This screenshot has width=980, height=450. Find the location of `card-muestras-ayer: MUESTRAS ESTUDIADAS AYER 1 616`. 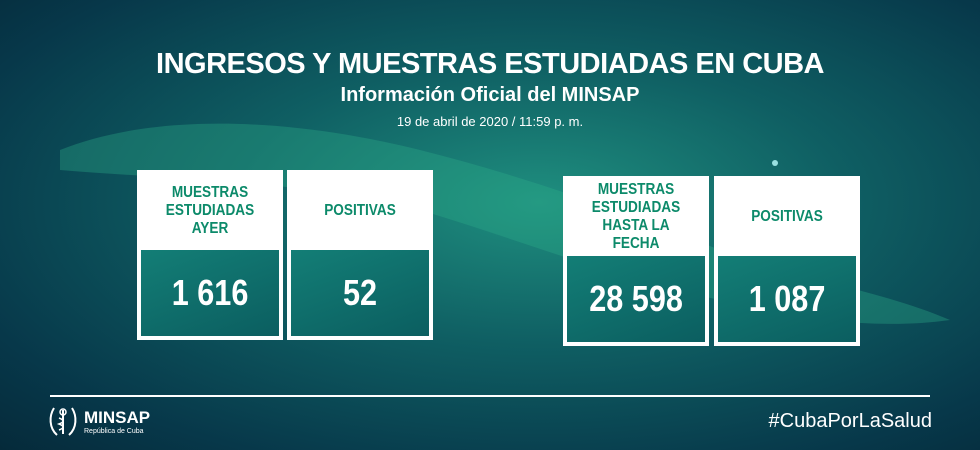

card-muestras-ayer: MUESTRAS ESTUDIADAS AYER 1 616 is located at coordinates (210, 255).